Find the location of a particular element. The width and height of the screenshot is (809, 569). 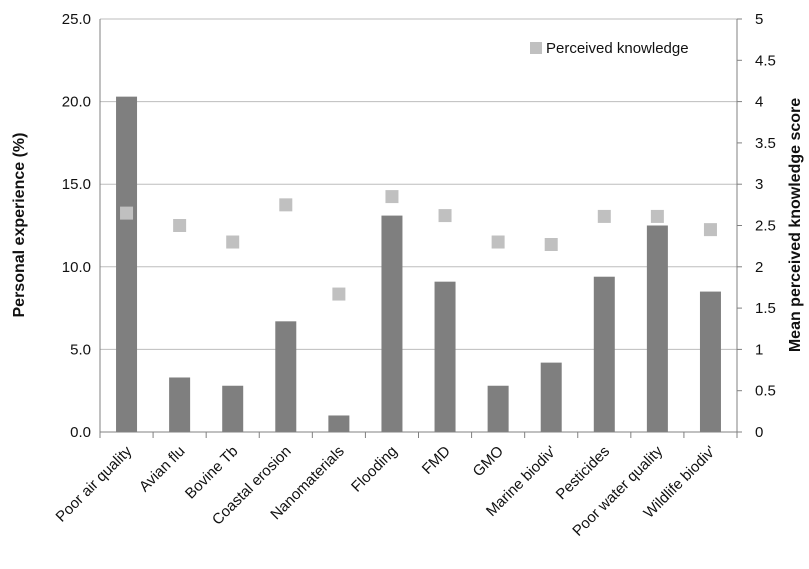

y-right-tick-label: 3 is located at coordinates (759, 184).